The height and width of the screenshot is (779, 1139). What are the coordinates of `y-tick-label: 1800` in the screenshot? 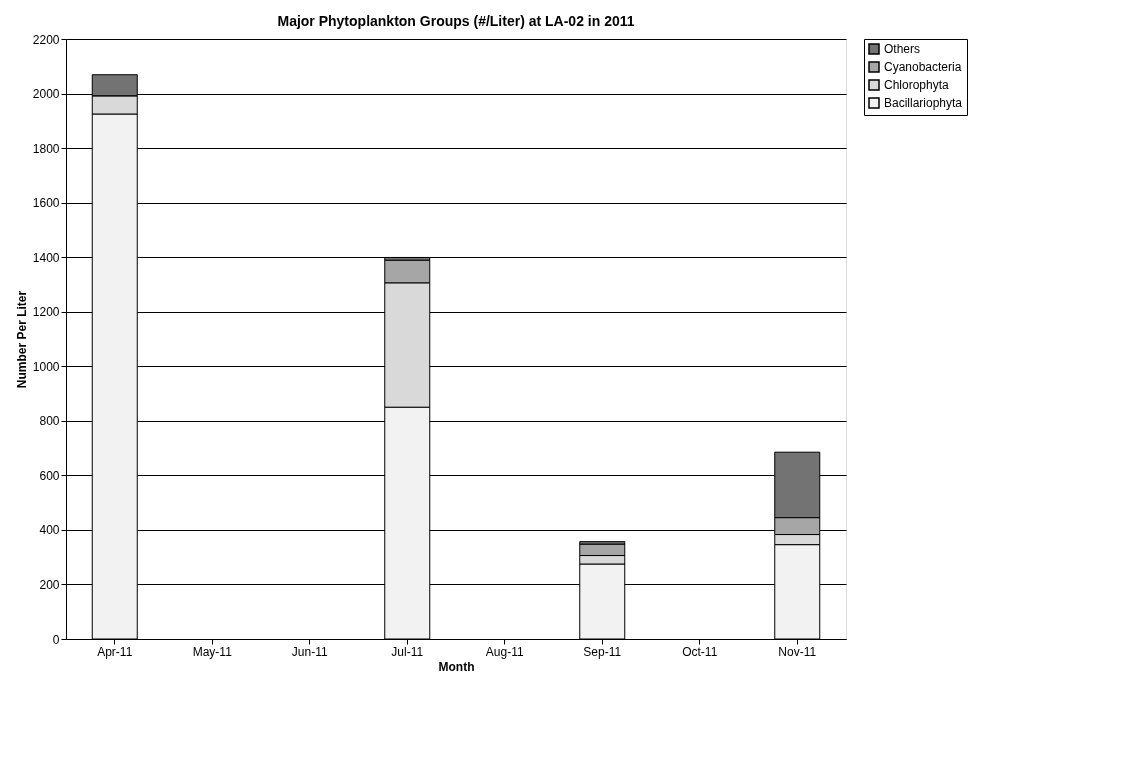 It's located at (46, 148).